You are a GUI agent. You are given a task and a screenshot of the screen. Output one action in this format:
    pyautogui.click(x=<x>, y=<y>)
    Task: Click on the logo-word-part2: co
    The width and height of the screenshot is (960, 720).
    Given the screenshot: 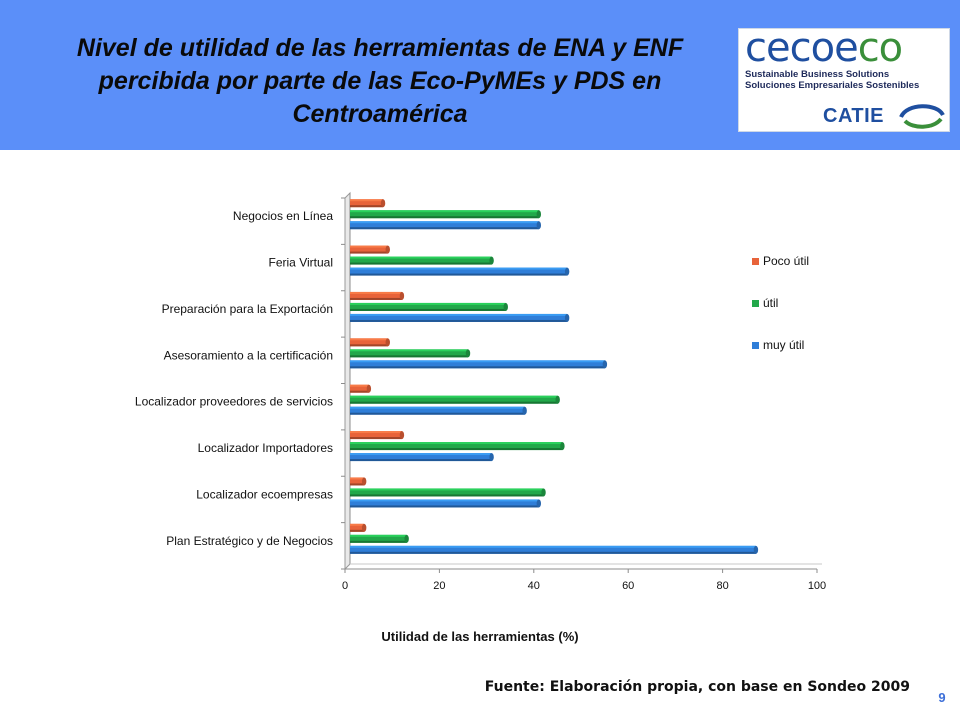 What is the action you would take?
    pyautogui.click(x=880, y=48)
    